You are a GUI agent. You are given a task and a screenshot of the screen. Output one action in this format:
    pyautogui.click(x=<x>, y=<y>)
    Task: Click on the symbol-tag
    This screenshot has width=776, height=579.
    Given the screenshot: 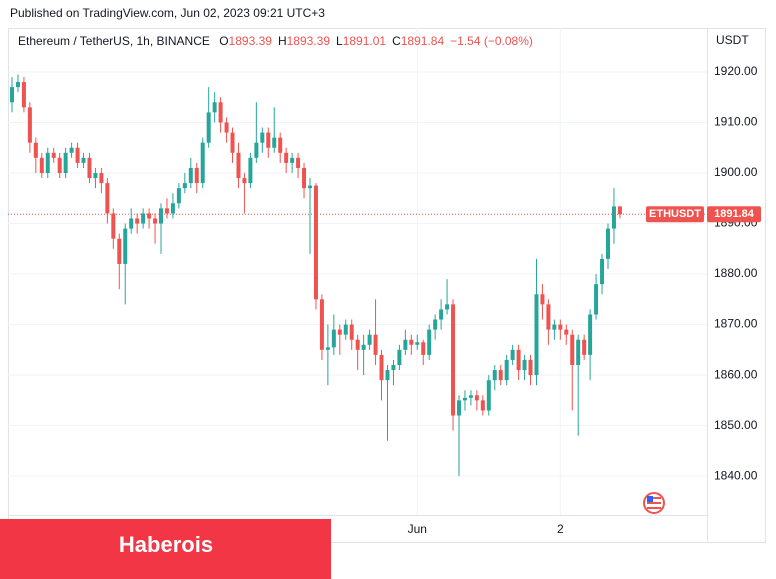 What is the action you would take?
    pyautogui.click(x=675, y=214)
    